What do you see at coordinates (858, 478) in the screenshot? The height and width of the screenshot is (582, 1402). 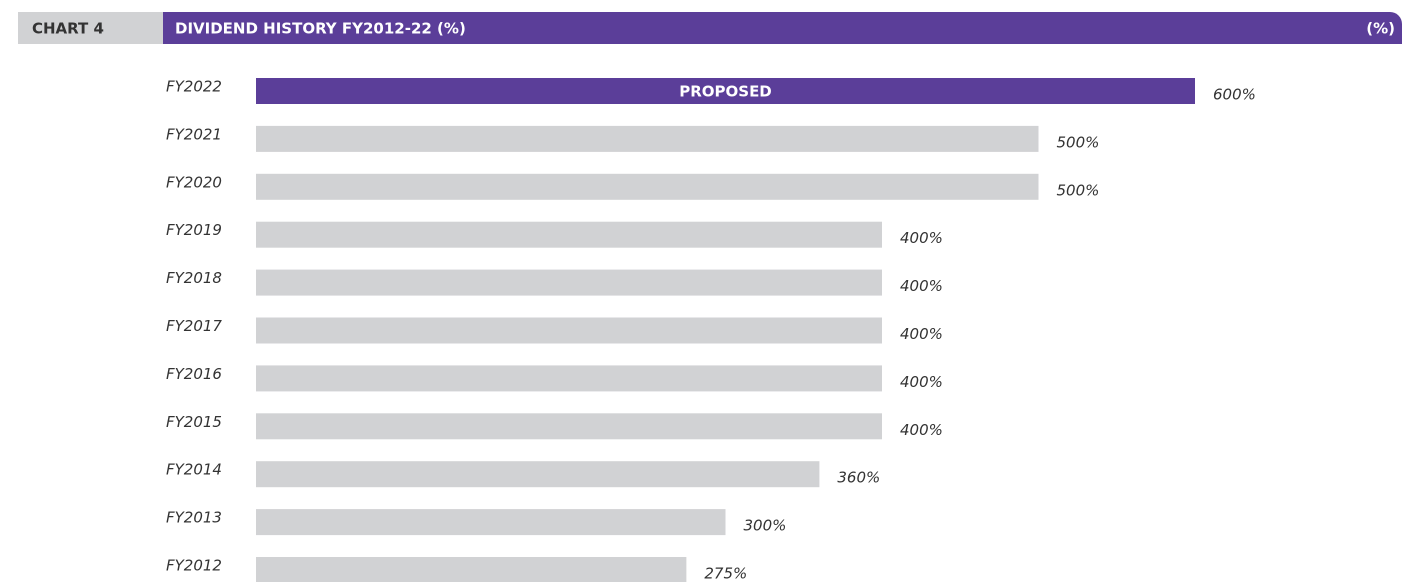 I see `value-label: 360%` at bounding box center [858, 478].